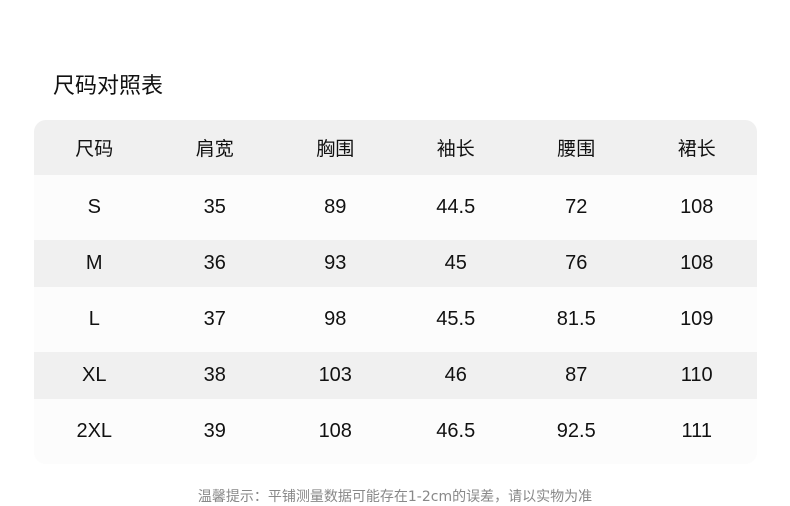  I want to click on table-cell: 45.5, so click(456, 319).